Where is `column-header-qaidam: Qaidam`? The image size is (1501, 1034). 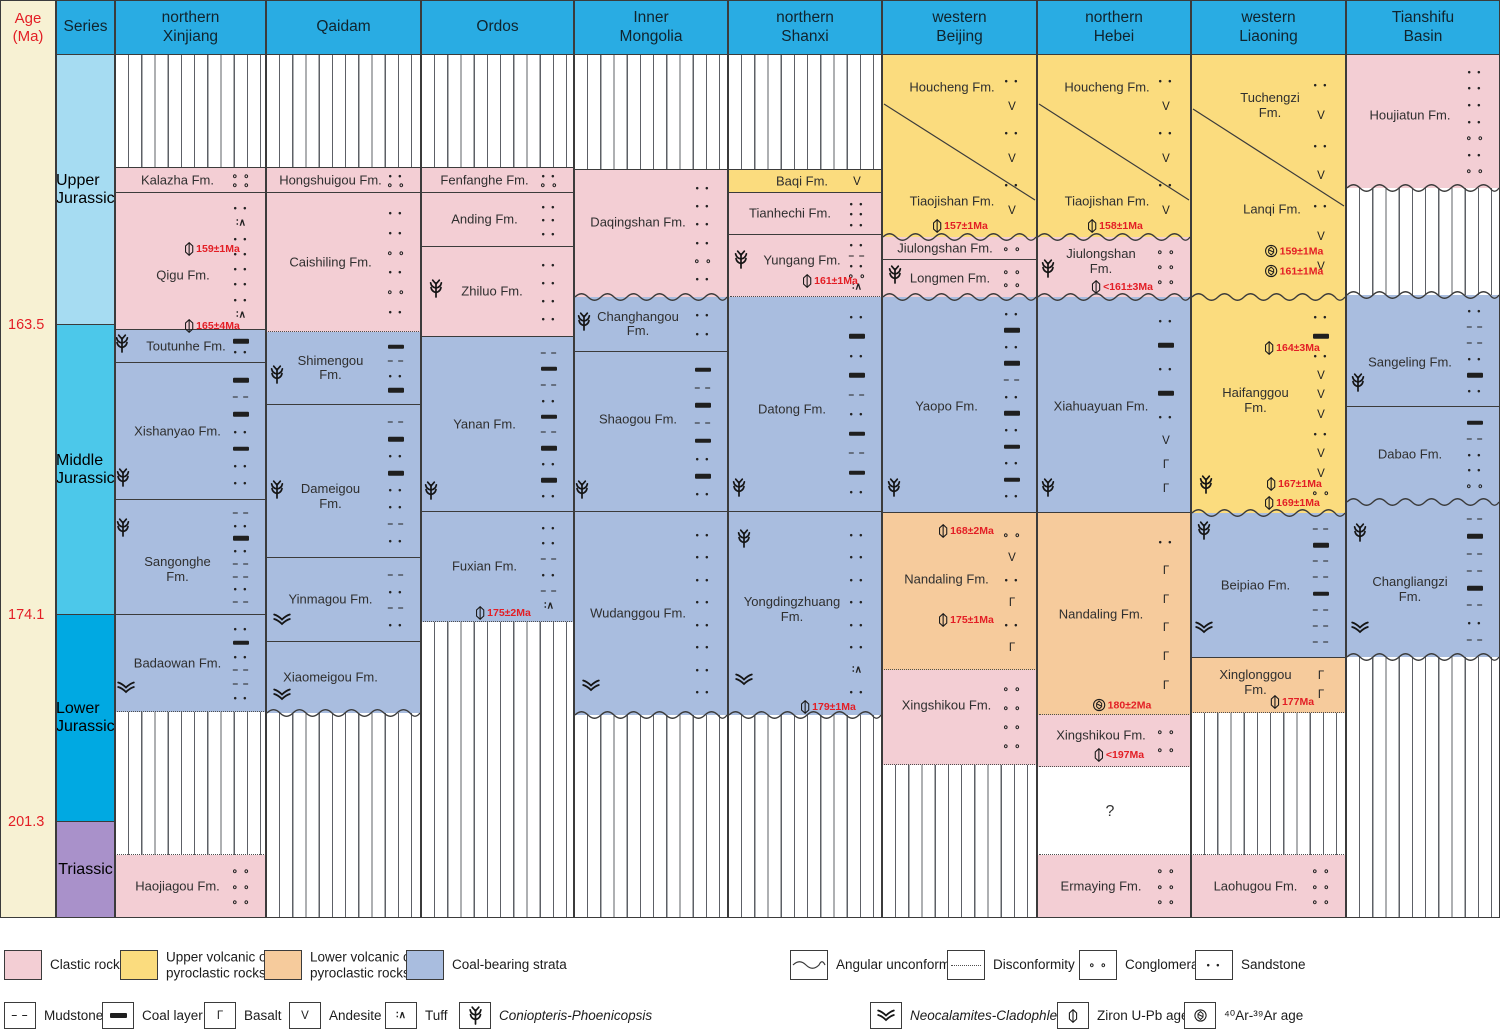 column-header-qaidam: Qaidam is located at coordinates (343, 27).